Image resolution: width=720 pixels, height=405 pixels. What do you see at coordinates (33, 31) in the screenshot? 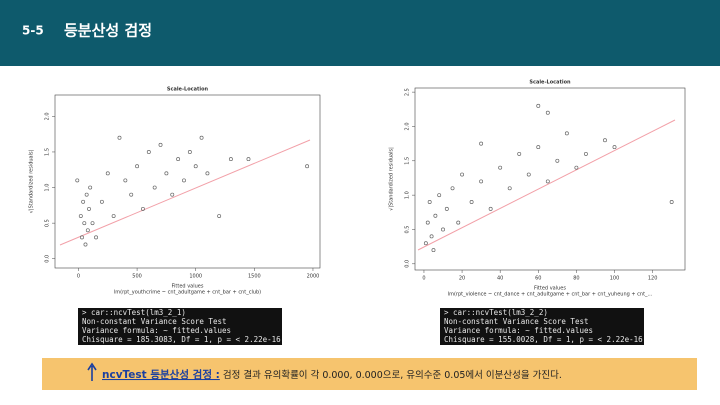
I see `section-number: 5-5` at bounding box center [33, 31].